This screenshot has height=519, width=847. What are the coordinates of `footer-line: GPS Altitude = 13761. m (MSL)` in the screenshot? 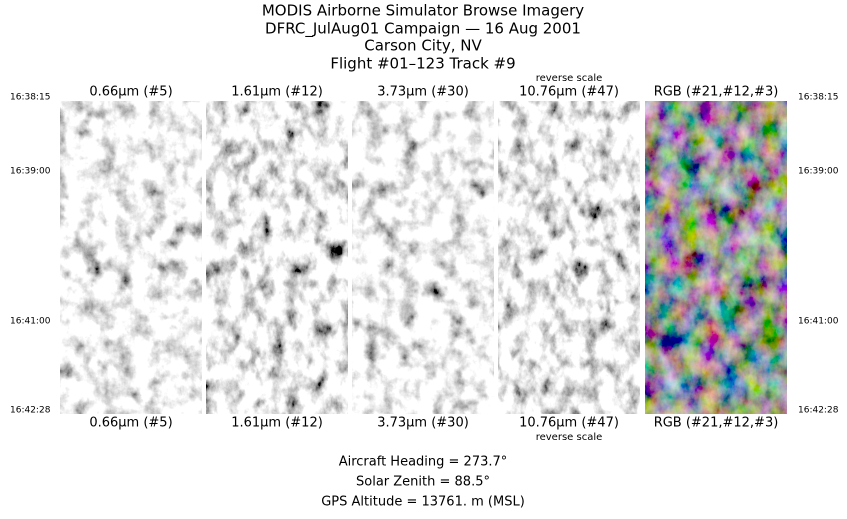 It's located at (423, 502).